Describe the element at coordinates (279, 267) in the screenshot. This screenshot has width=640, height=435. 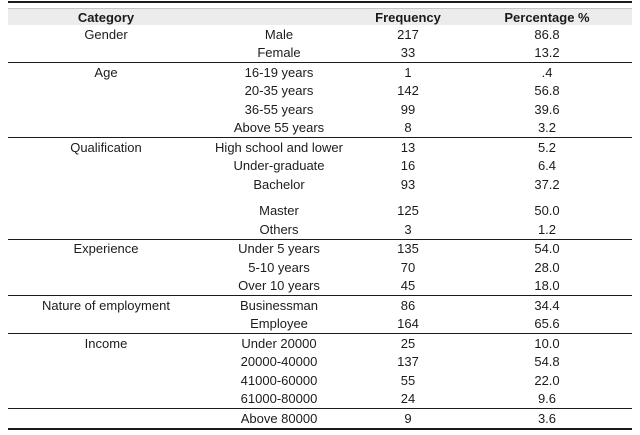
I see `subcategory-cell: 5-10 years` at that location.